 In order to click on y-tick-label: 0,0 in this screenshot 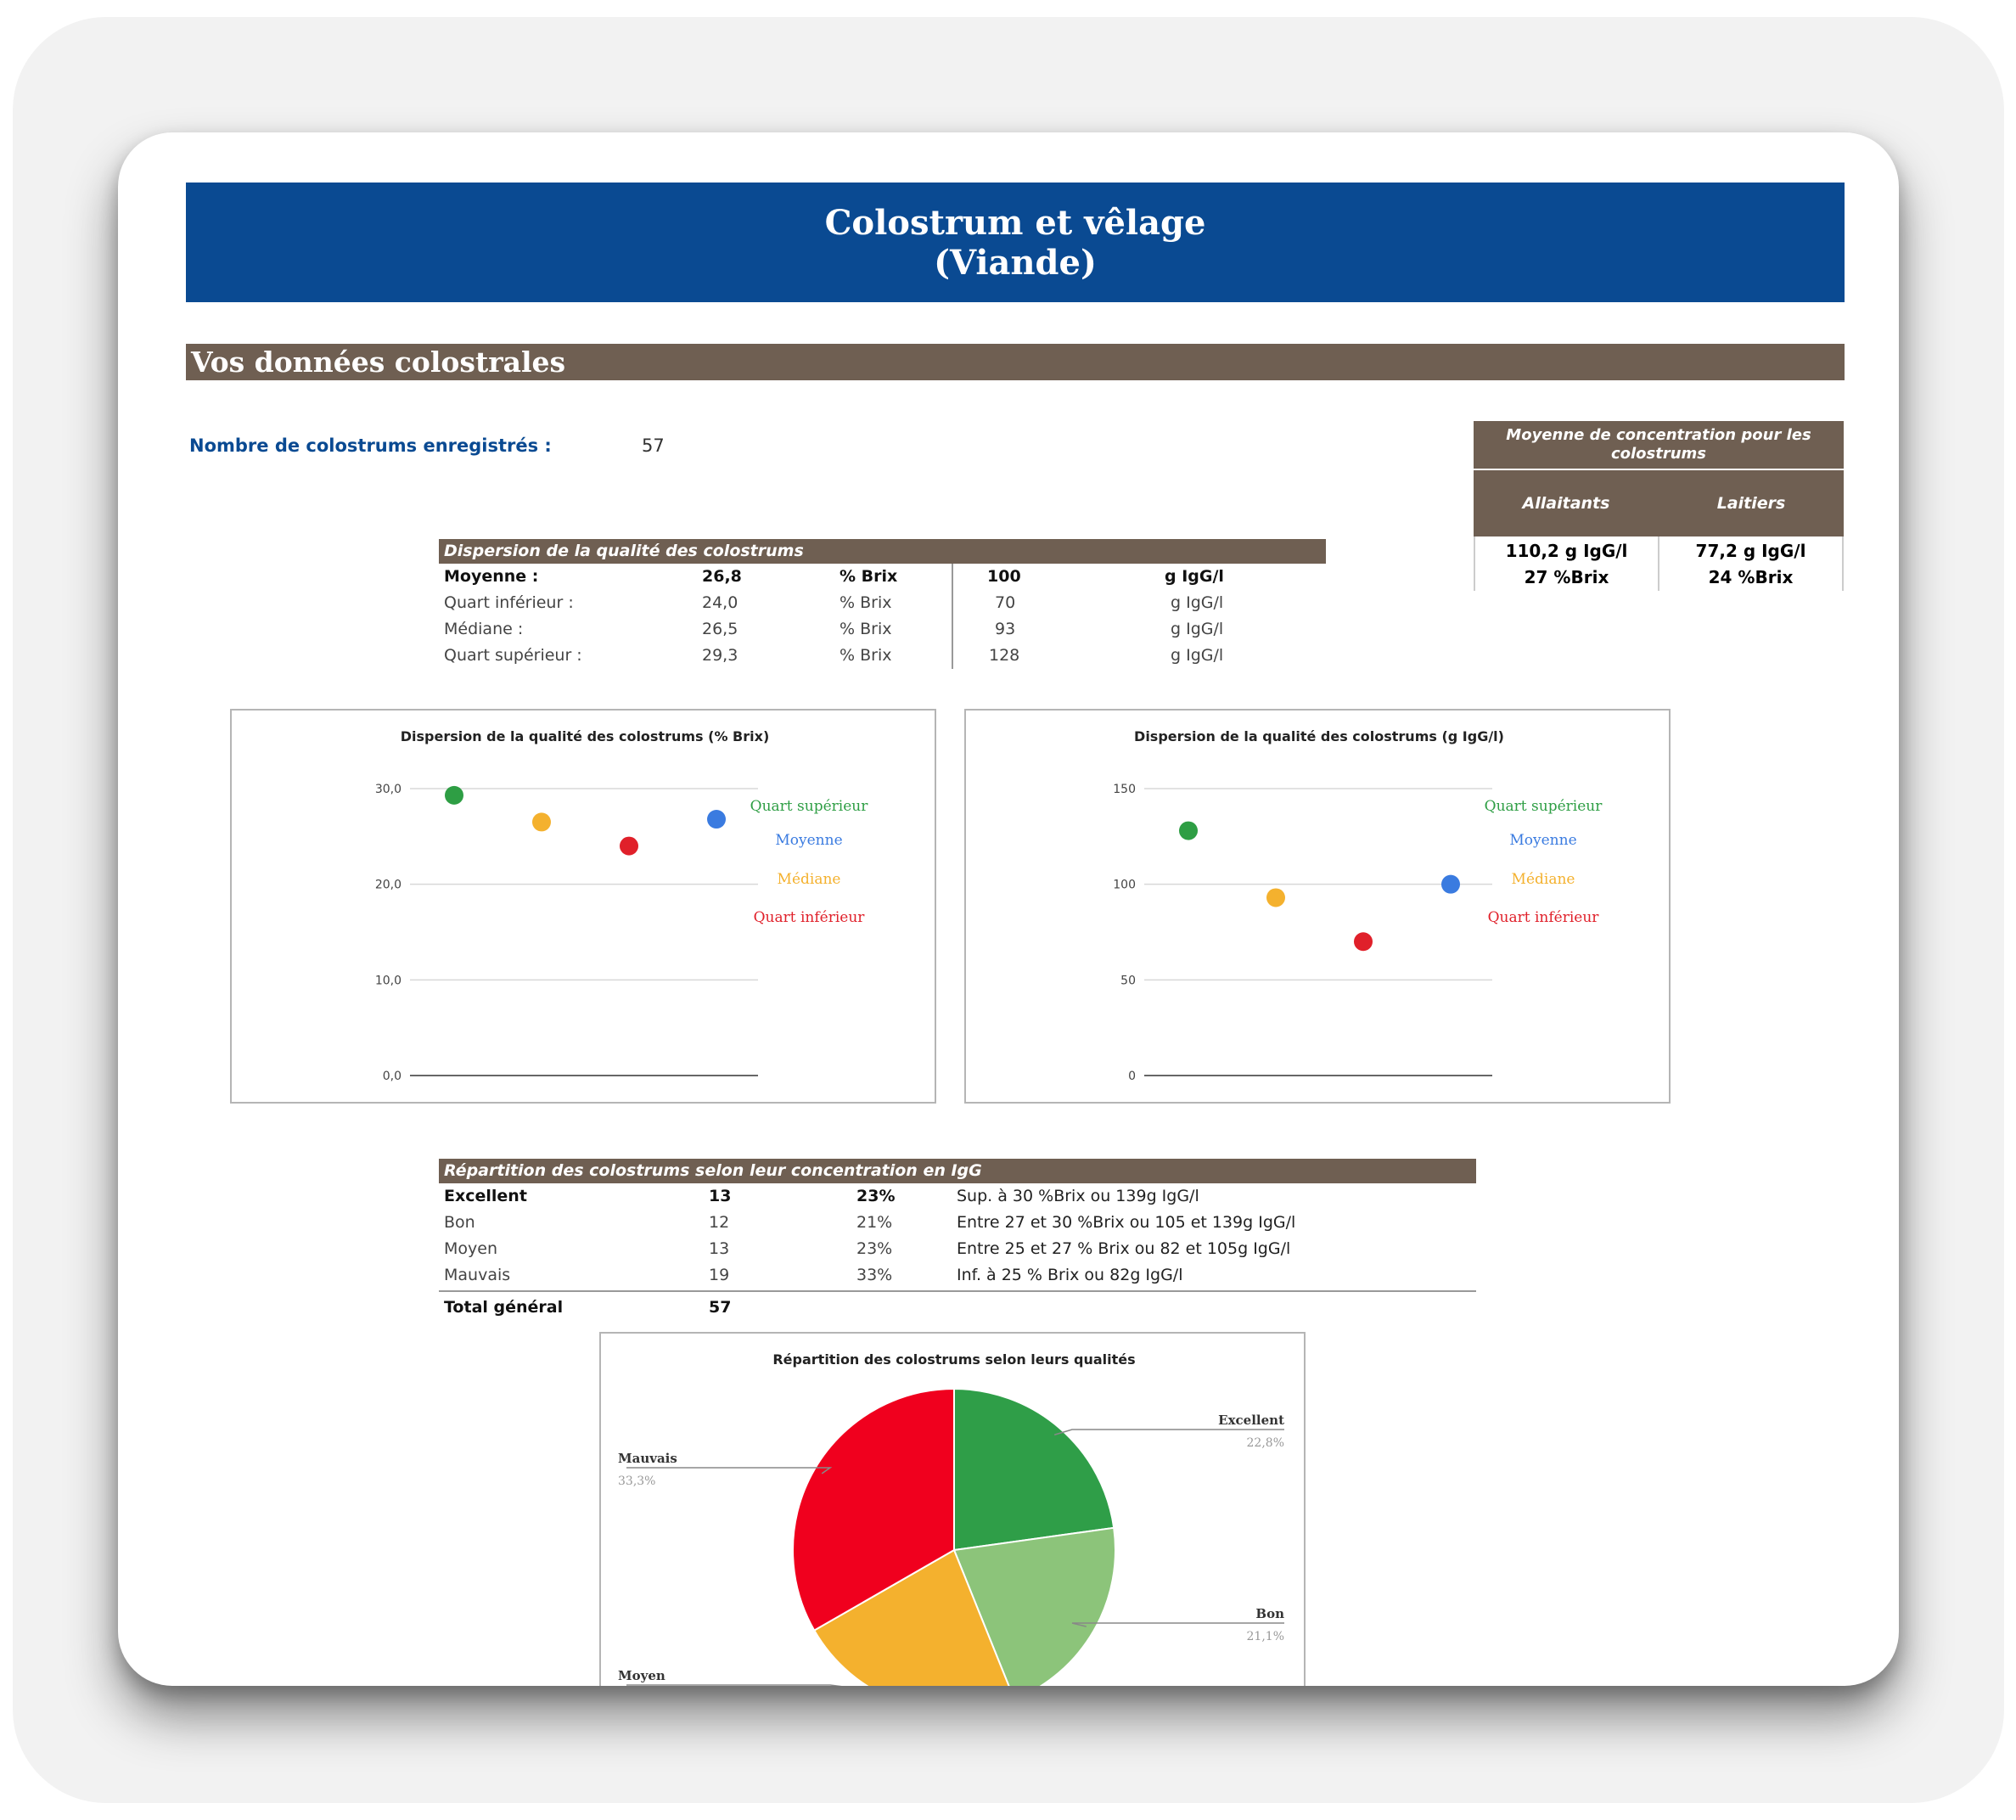, I will do `click(392, 1076)`.